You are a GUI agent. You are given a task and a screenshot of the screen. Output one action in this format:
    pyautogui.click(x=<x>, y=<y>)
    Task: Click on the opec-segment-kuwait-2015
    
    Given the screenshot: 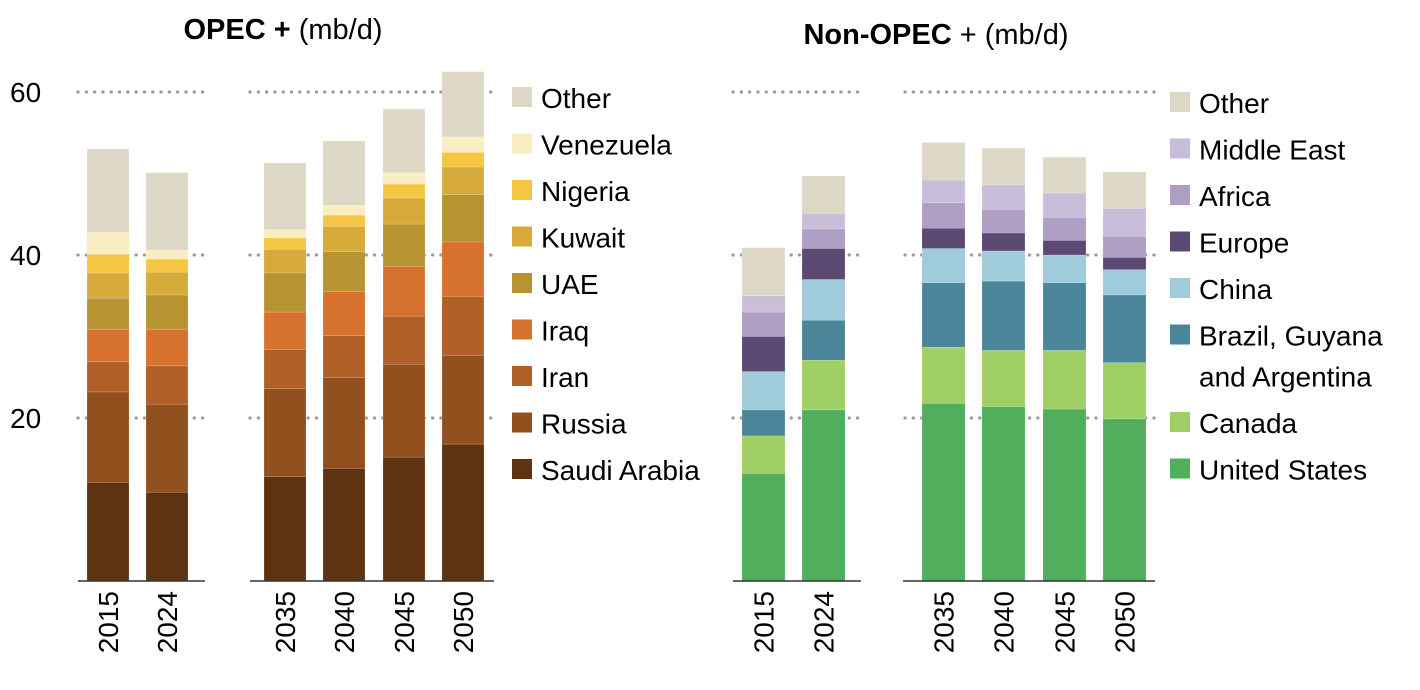 What is the action you would take?
    pyautogui.click(x=108, y=285)
    